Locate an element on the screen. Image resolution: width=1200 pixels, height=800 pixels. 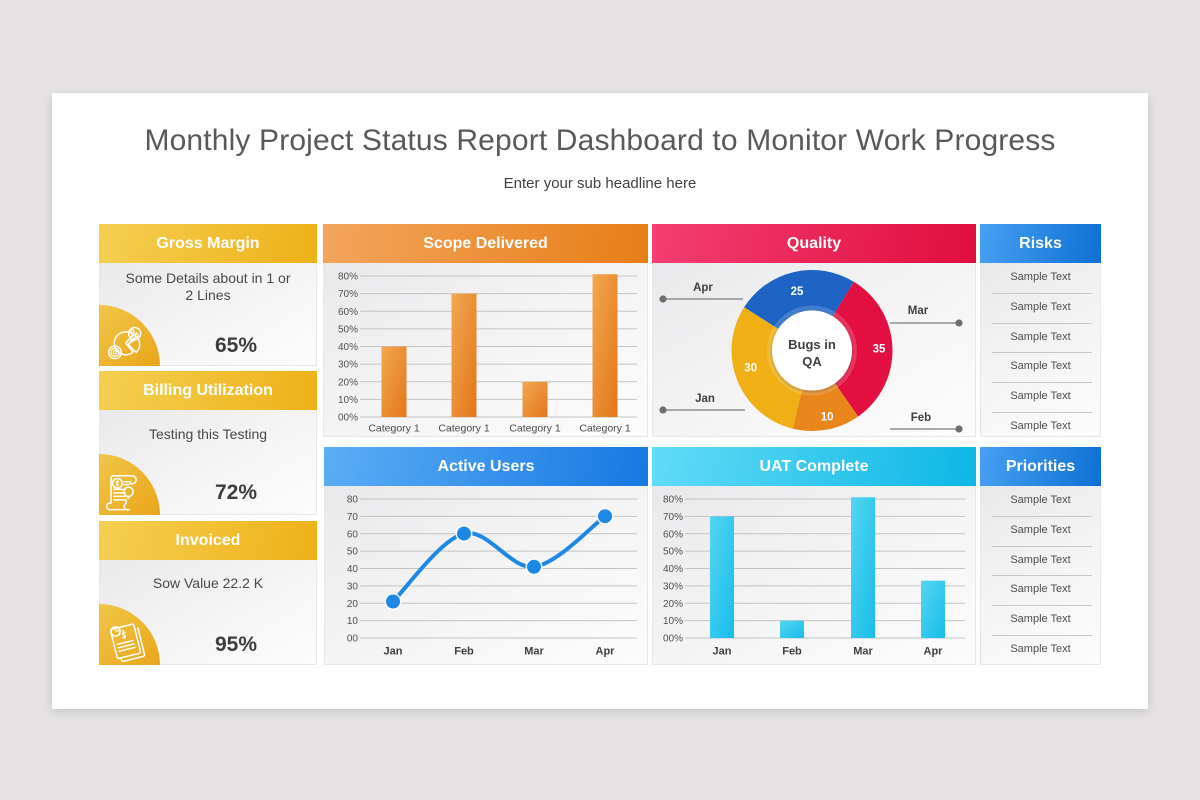
svg-text: 40 is located at coordinates (353, 569).